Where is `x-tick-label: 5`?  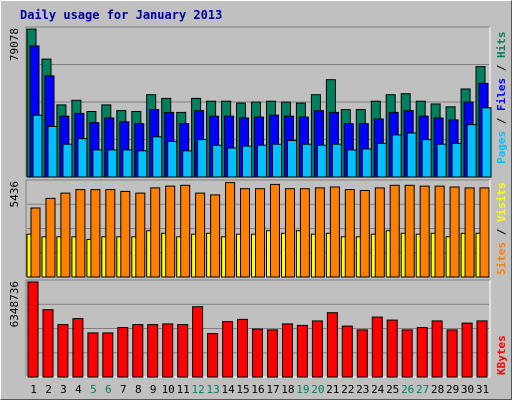 x-tick-label: 5 is located at coordinates (93, 389).